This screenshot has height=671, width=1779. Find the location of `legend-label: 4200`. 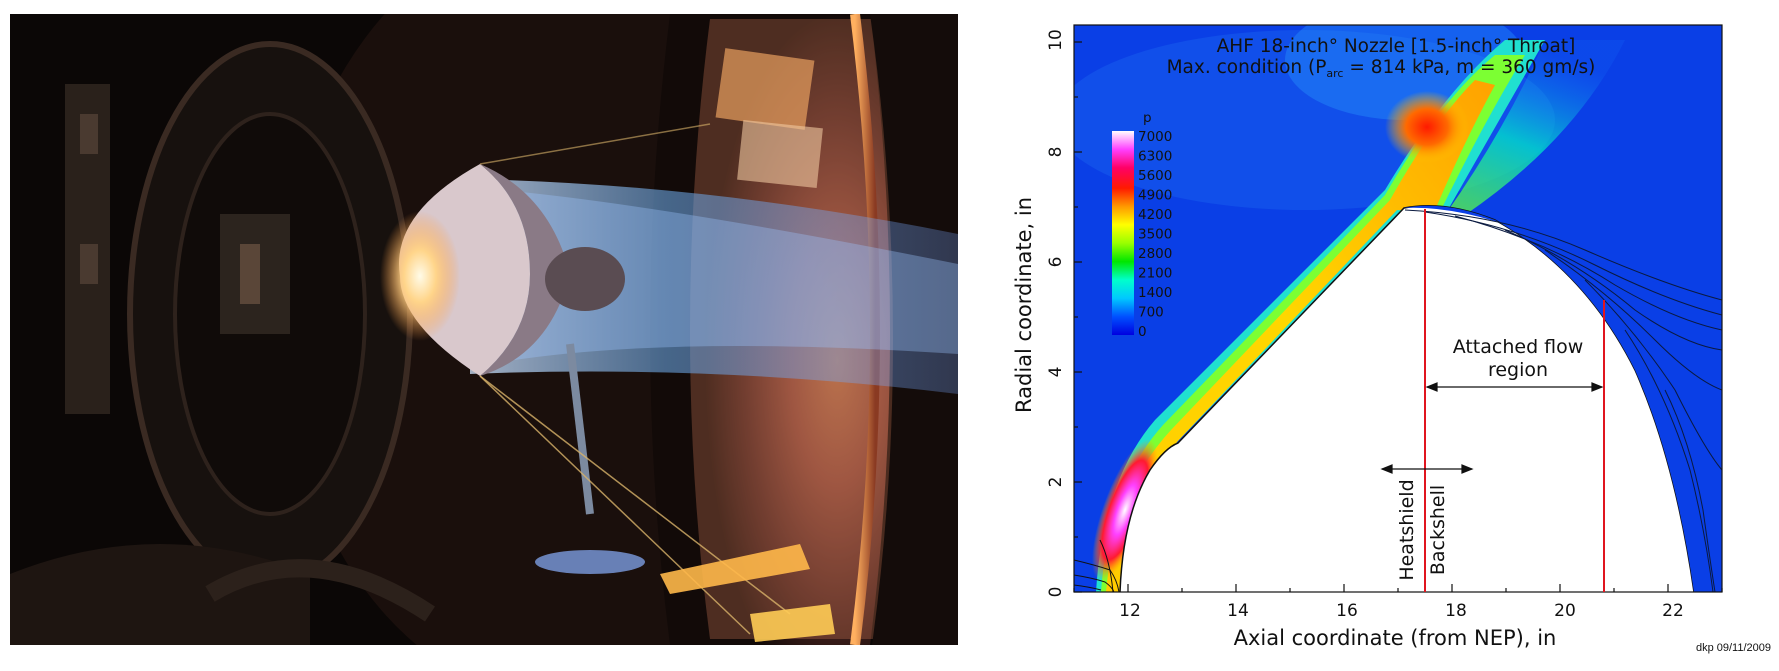

legend-label: 4200 is located at coordinates (1155, 215).